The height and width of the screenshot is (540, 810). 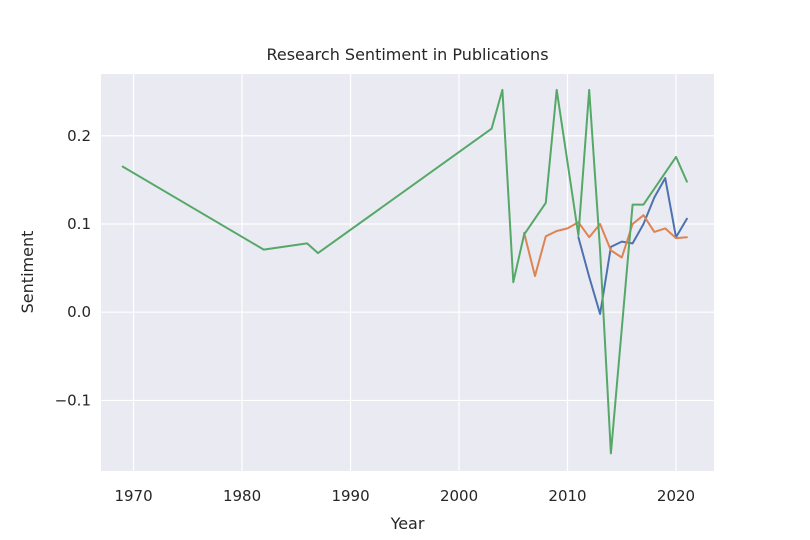 What do you see at coordinates (605, 245) in the screenshot?
I see `series-line-orange` at bounding box center [605, 245].